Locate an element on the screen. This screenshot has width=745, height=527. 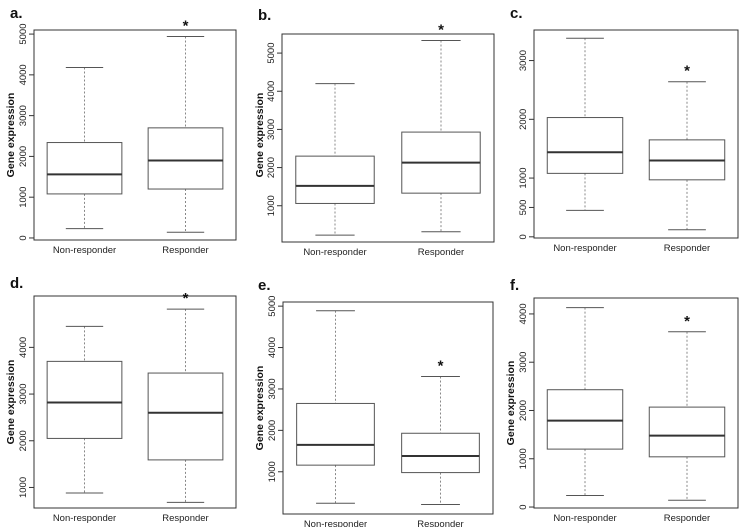
panel-d-label: d. is located at coordinates (16, 283).